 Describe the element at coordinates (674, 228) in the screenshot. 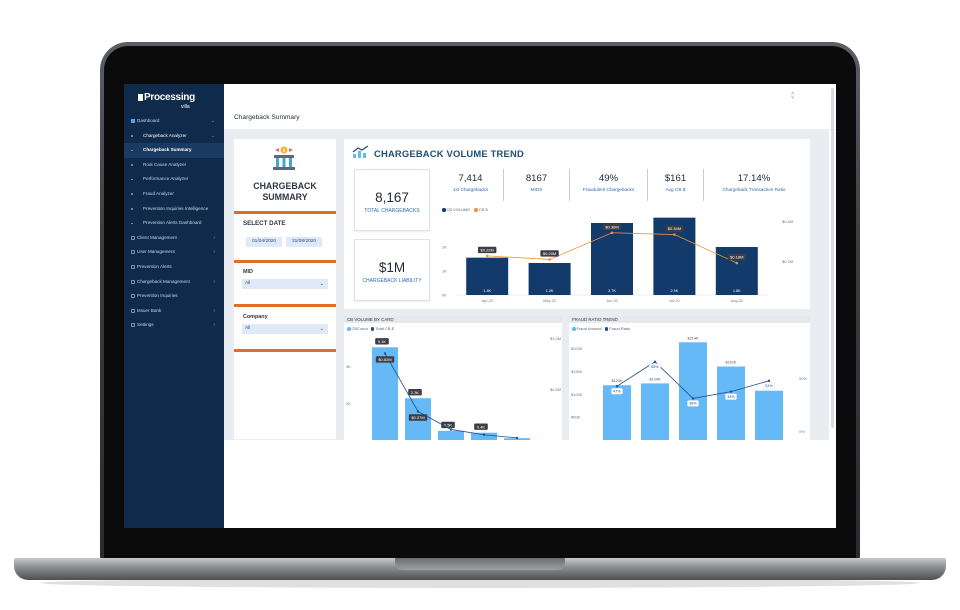

I see `line-value-label: $0.34M` at that location.